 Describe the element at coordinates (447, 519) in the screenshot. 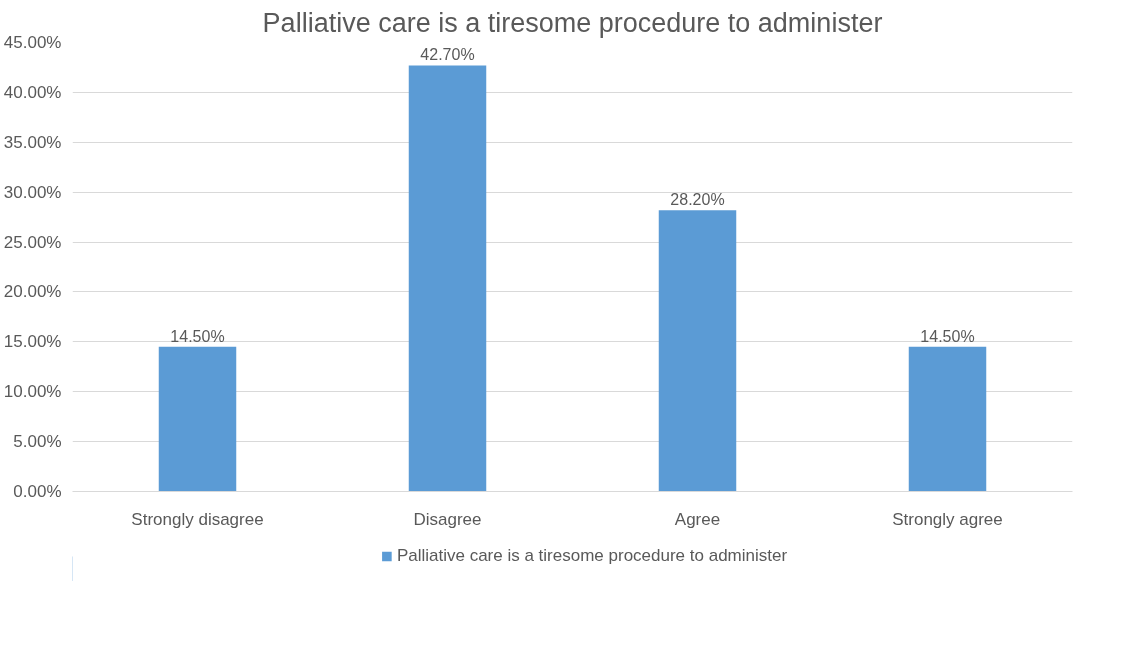

I see `x-tick-label: Disagree` at that location.